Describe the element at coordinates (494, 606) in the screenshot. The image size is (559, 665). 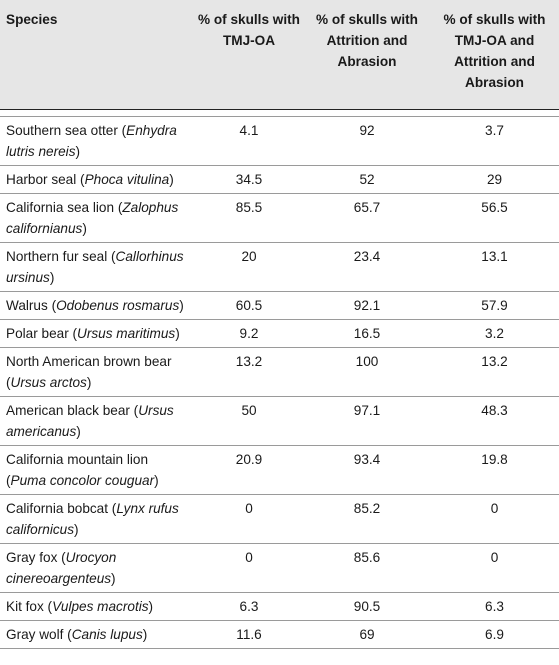
I see `tmj-oa-and-attrition-value: 6.3` at that location.